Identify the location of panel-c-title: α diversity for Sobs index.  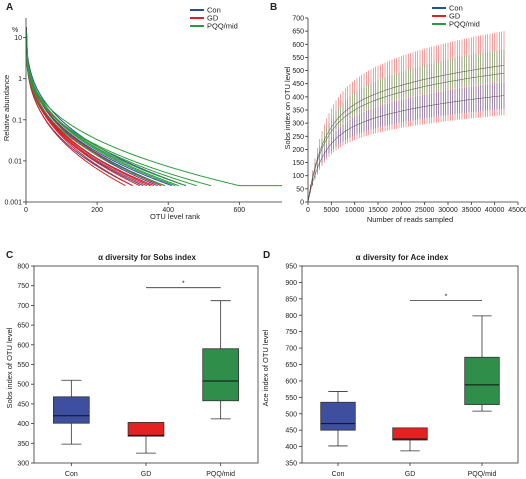
(147, 257).